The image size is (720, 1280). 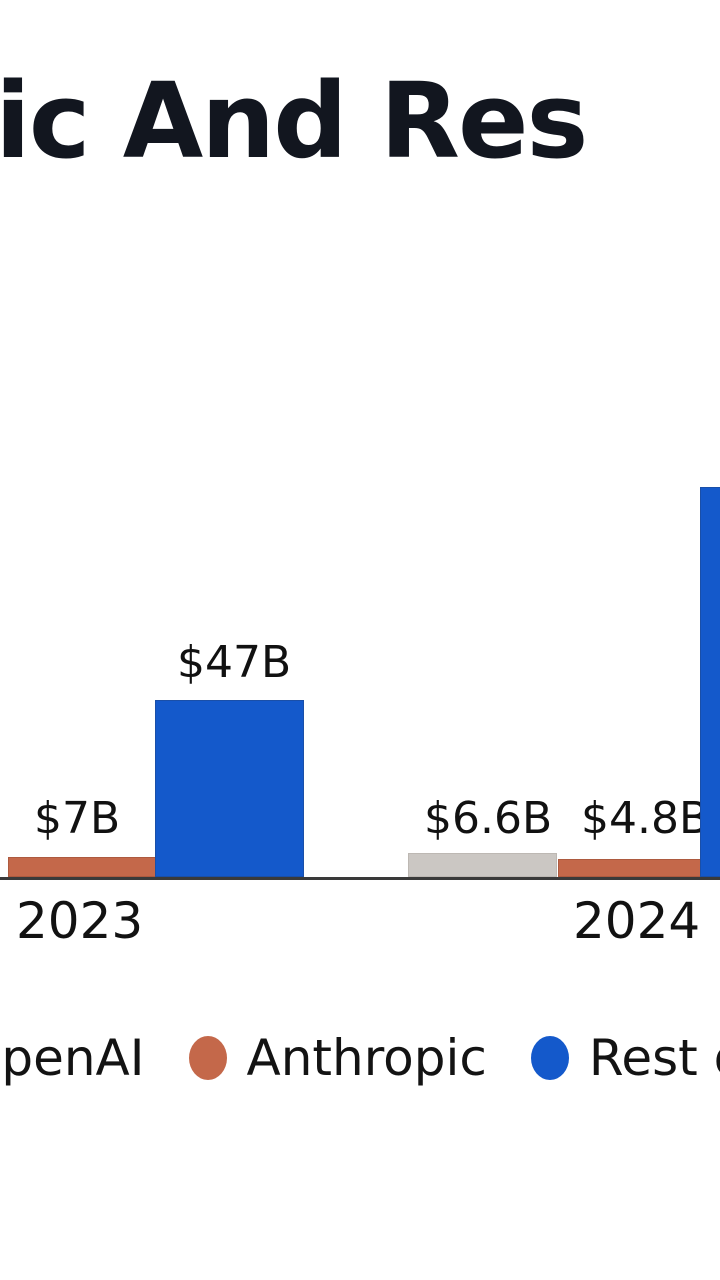 What do you see at coordinates (637, 921) in the screenshot?
I see `x-axis-tick-2024: 2024` at bounding box center [637, 921].